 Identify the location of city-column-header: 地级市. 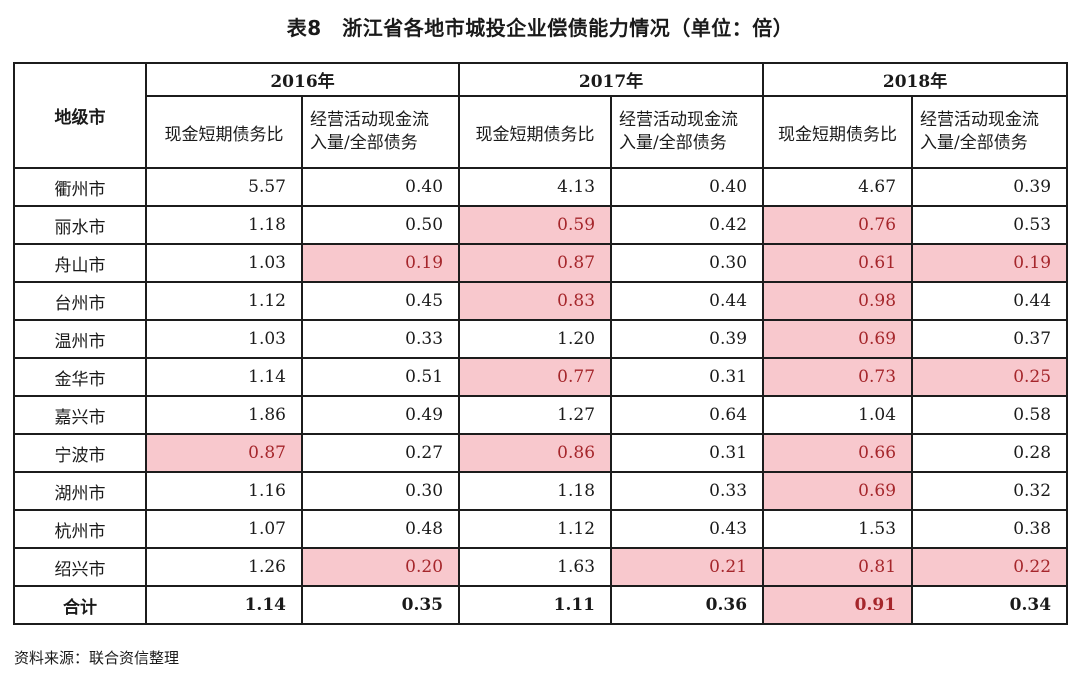
(80, 115).